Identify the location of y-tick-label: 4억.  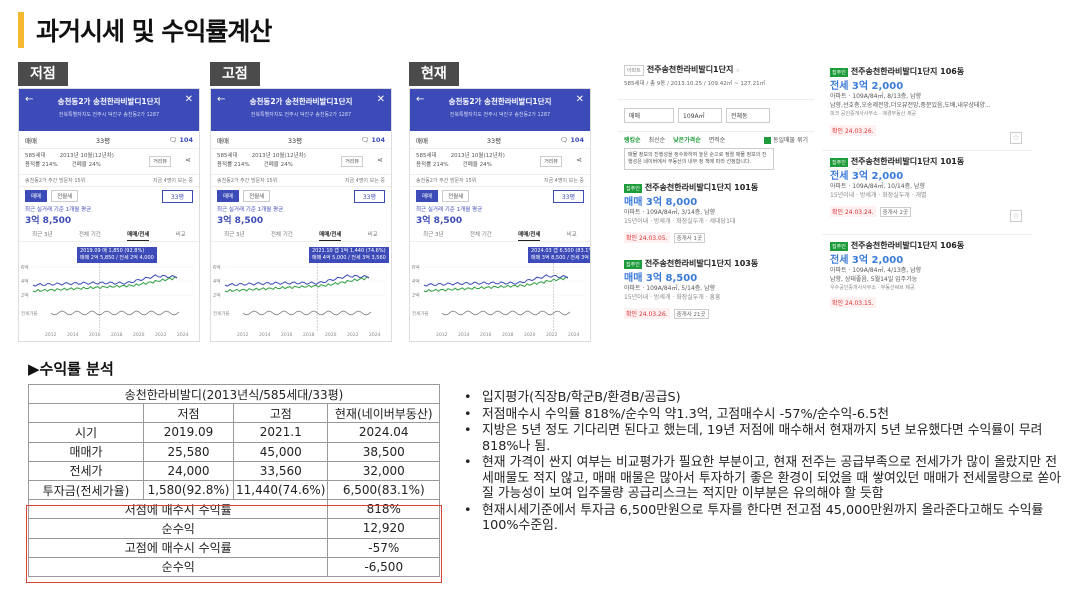
(217, 281).